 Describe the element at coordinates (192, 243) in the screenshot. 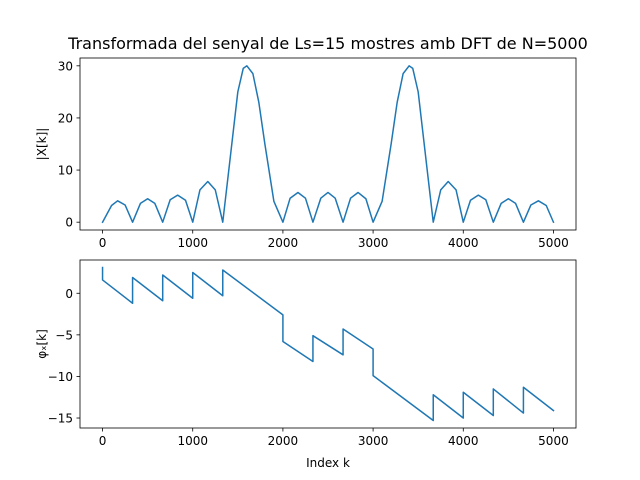

I see `x-tick-label-0-1: 1000` at that location.